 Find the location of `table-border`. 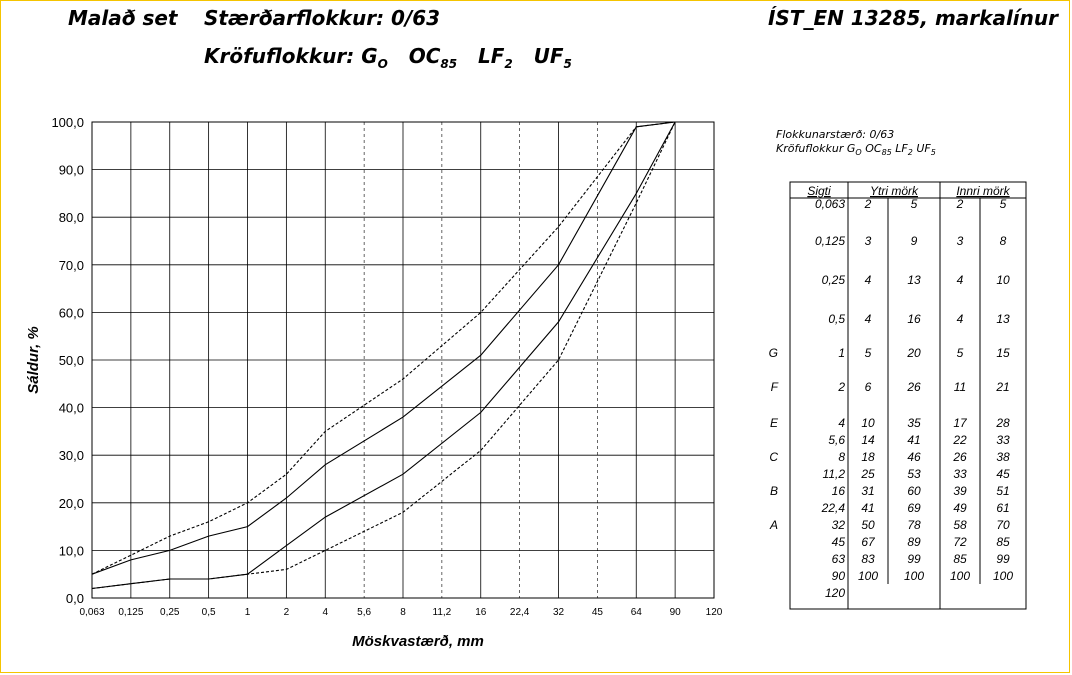

table-border is located at coordinates (908, 395).